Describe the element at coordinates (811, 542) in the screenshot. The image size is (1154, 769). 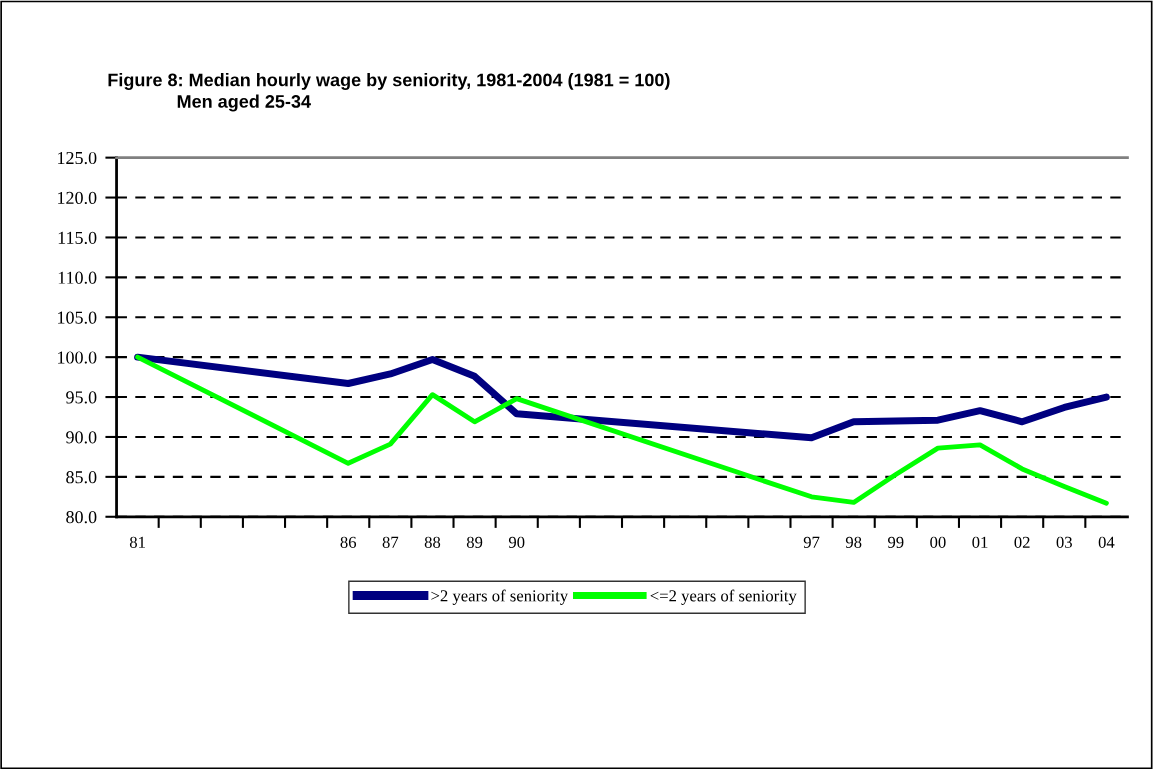
I see `x-tick-label: 97` at that location.